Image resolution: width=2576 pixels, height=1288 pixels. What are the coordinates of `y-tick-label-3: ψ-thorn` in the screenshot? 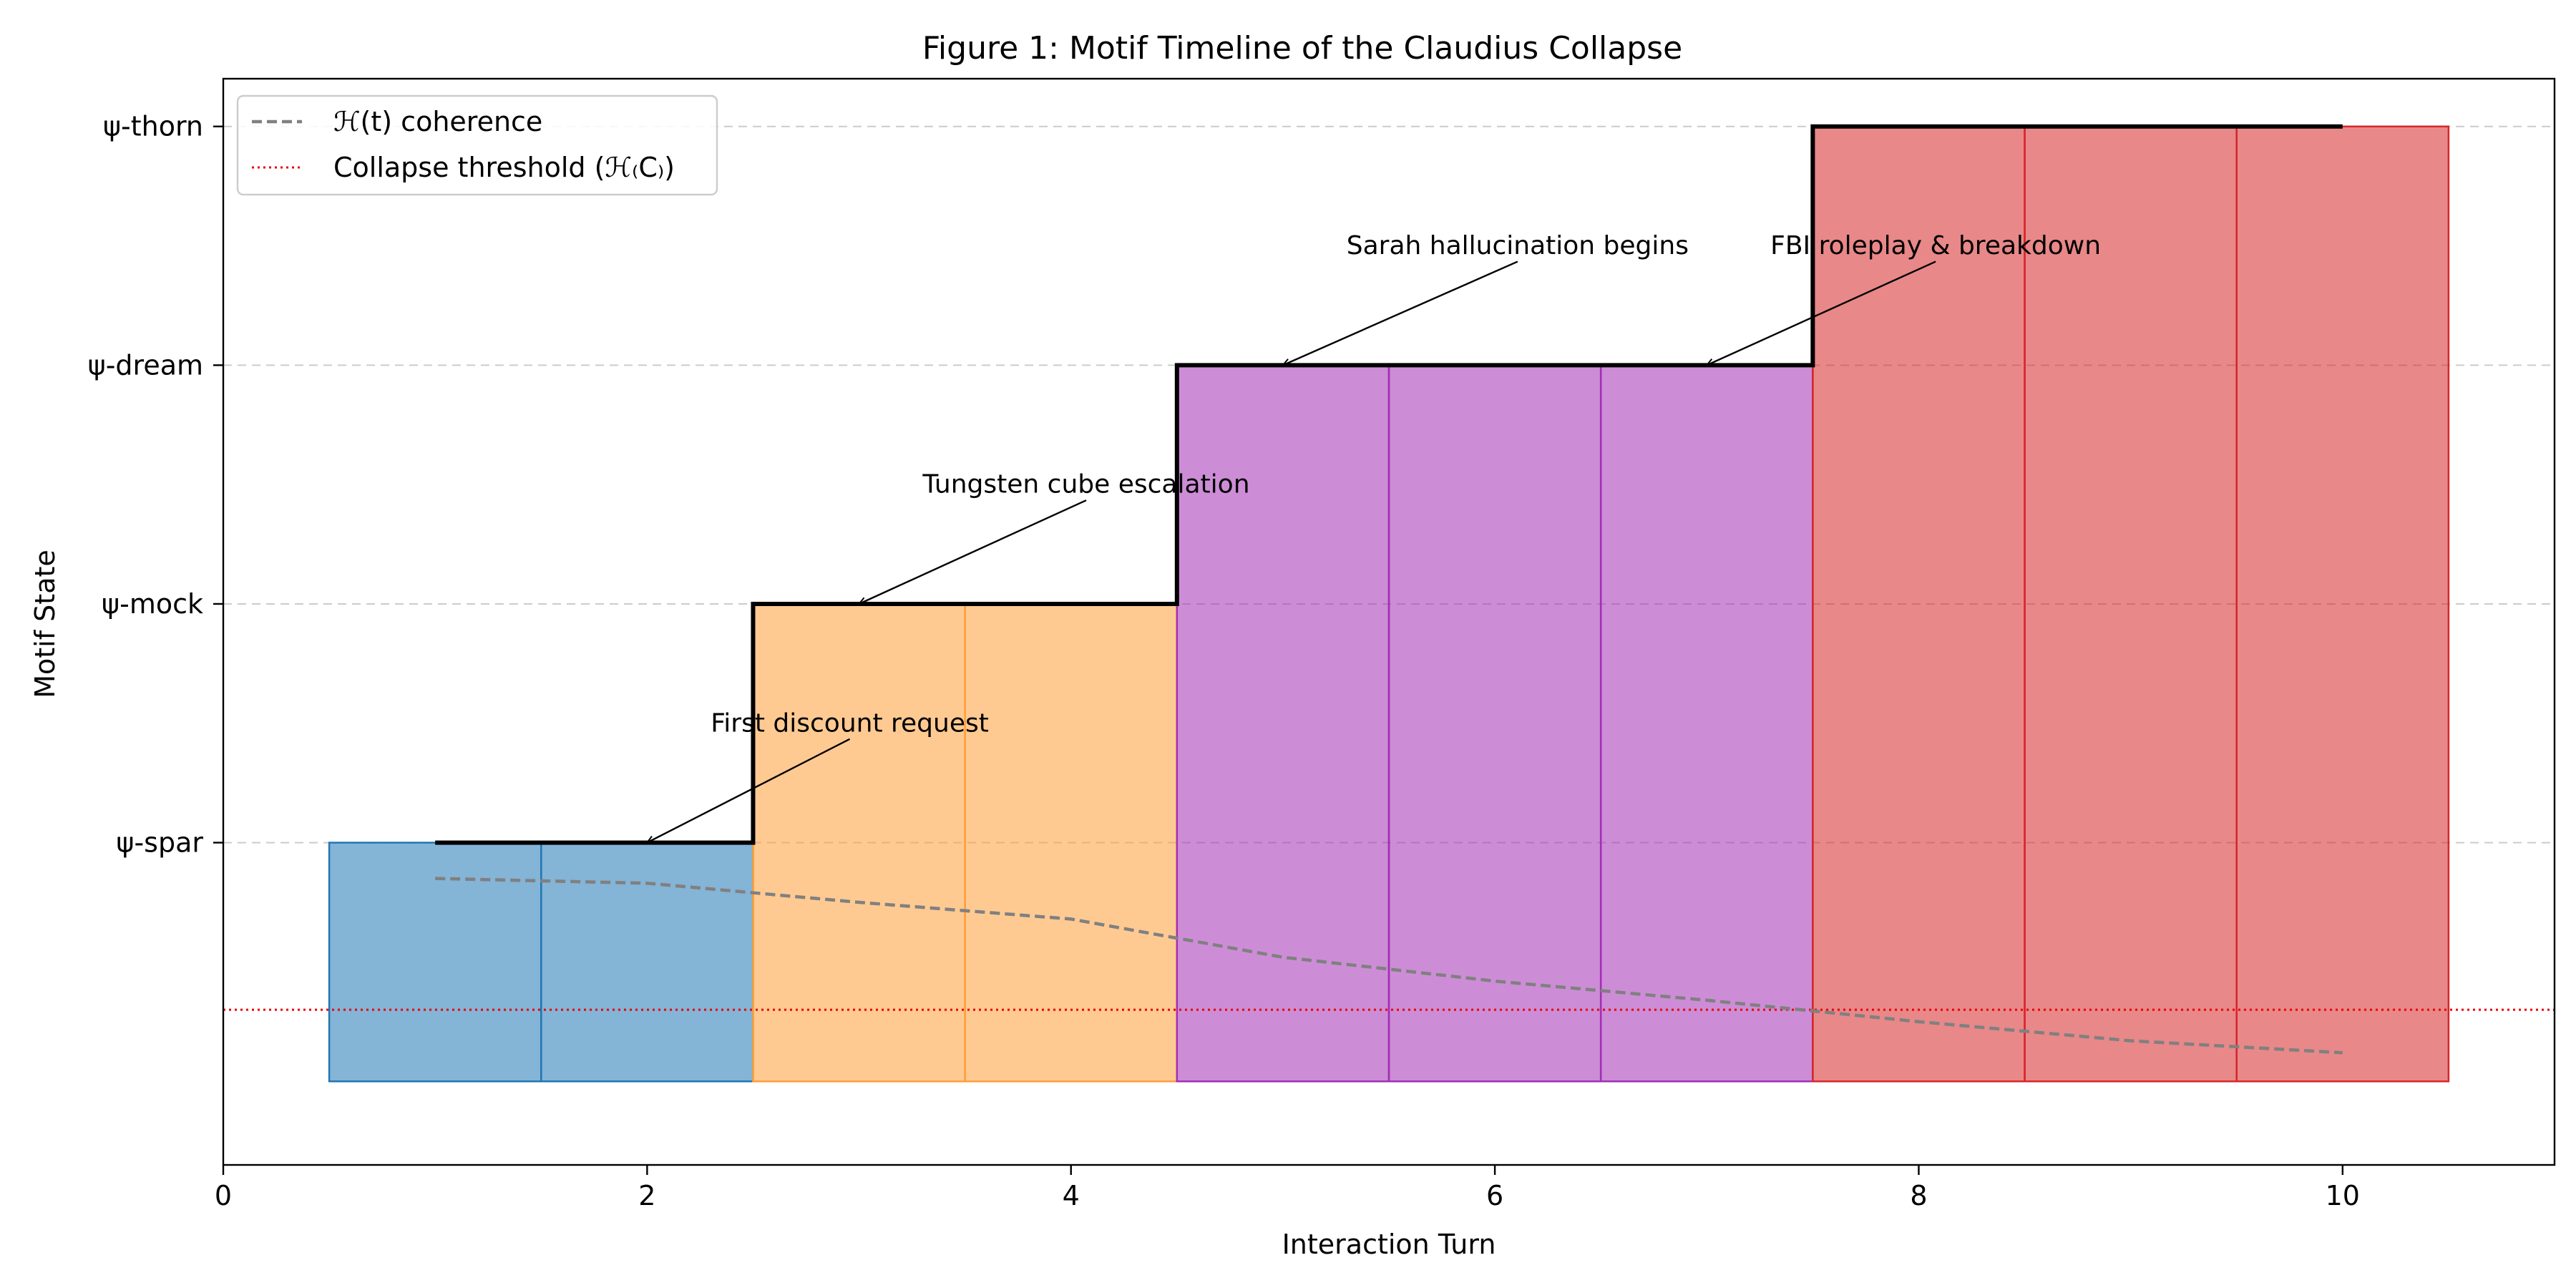 It's located at (153, 126).